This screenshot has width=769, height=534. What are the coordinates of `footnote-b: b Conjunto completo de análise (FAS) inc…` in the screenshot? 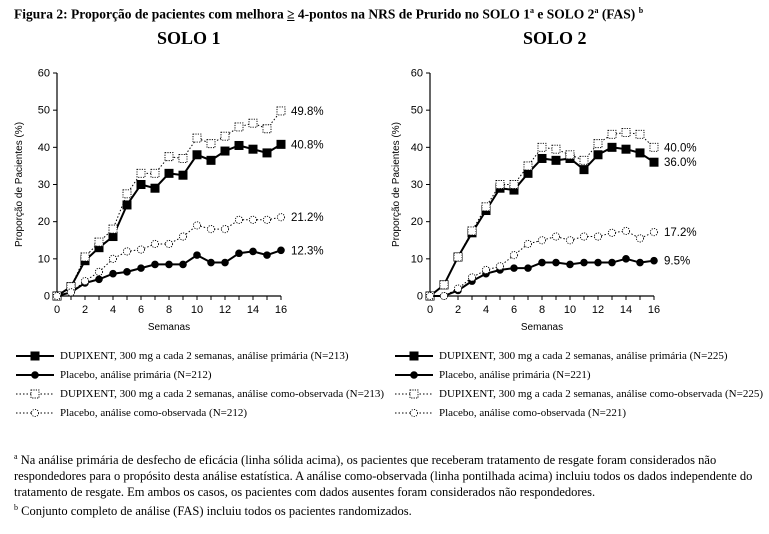 It's located at (213, 511).